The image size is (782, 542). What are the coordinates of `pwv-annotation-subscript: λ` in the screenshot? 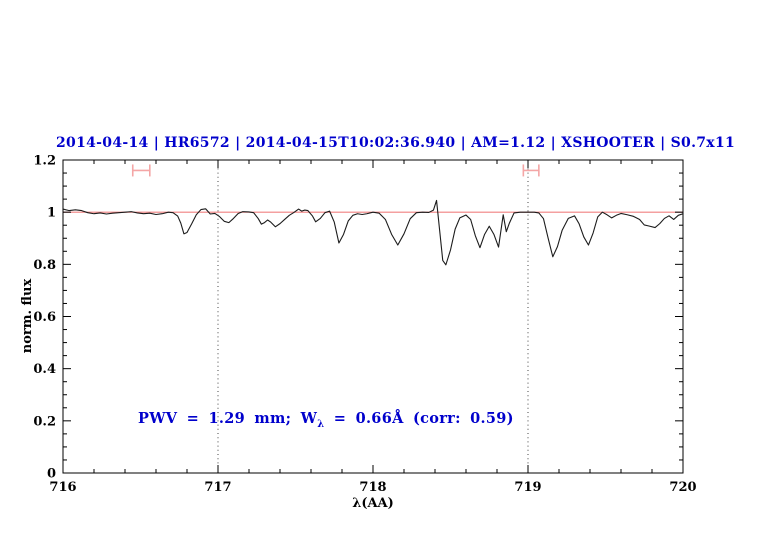 It's located at (321, 424).